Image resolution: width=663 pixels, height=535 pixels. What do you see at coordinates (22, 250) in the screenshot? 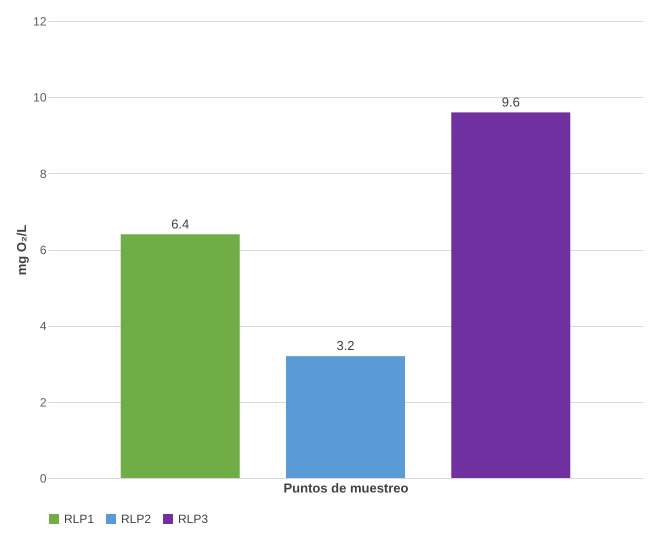
I see `y-axis-title: mg O₂/L` at bounding box center [22, 250].